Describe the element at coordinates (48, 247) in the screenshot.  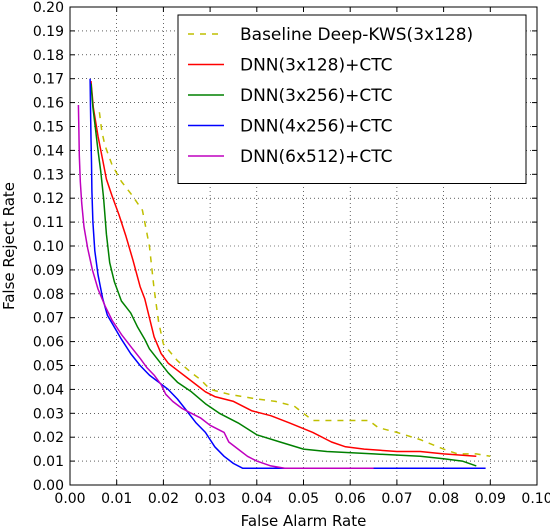
I see `y-tick-label: 0.10` at that location.